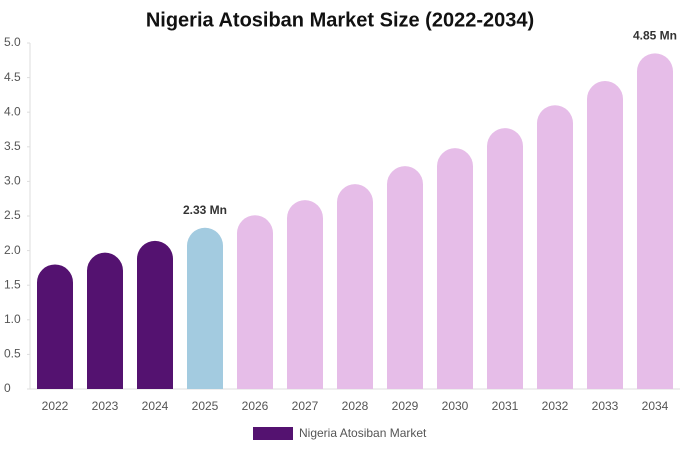 The image size is (680, 450). Describe the element at coordinates (12, 111) in the screenshot. I see `y-tick-label: 4.0` at that location.